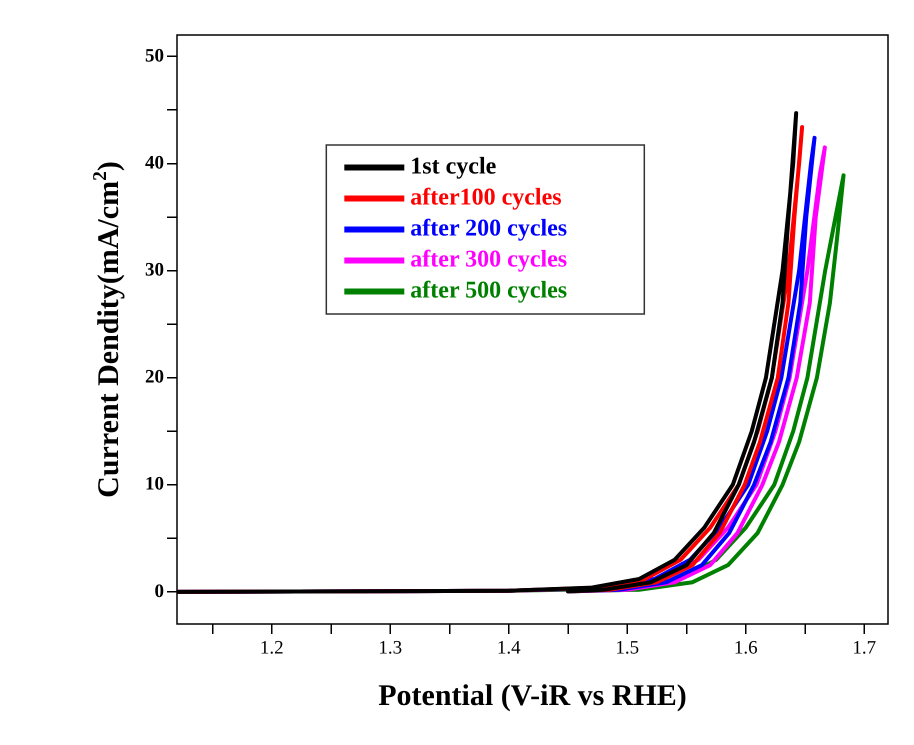  Describe the element at coordinates (489, 259) in the screenshot. I see `legend-label: after 300 cycles` at that location.